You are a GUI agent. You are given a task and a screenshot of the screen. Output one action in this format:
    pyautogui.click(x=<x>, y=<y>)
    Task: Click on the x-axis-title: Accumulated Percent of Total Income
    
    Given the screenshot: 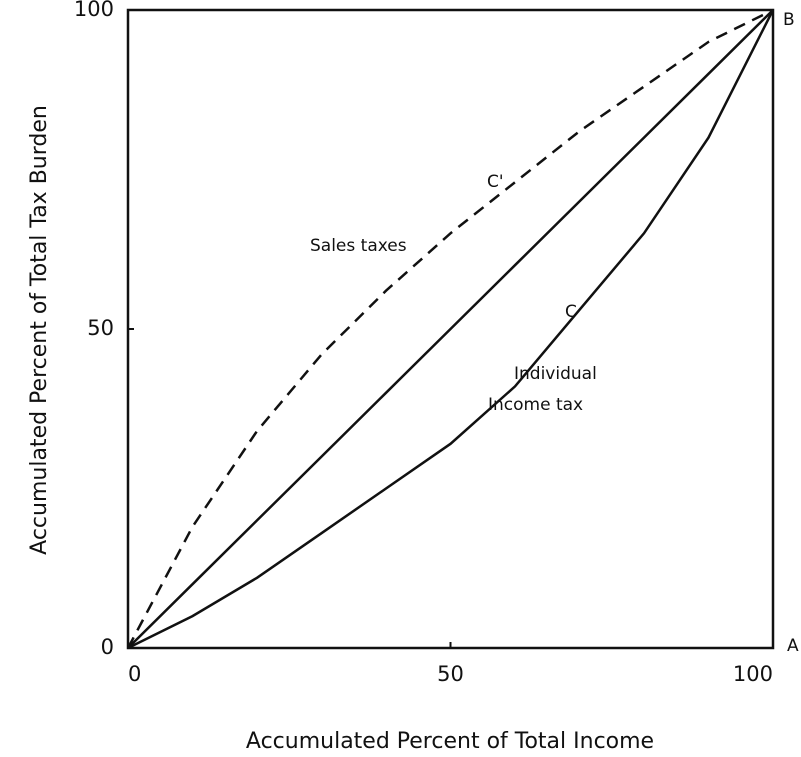 What is the action you would take?
    pyautogui.click(x=450, y=741)
    